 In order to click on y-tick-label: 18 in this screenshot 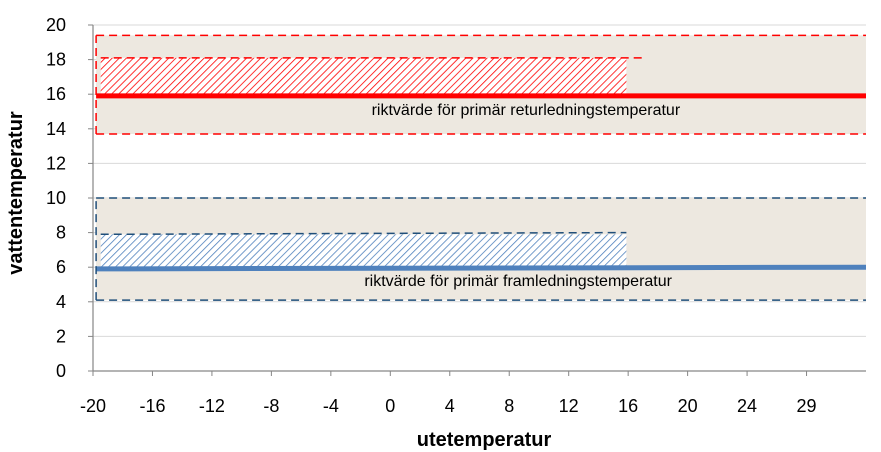, I will do `click(56, 60)`.